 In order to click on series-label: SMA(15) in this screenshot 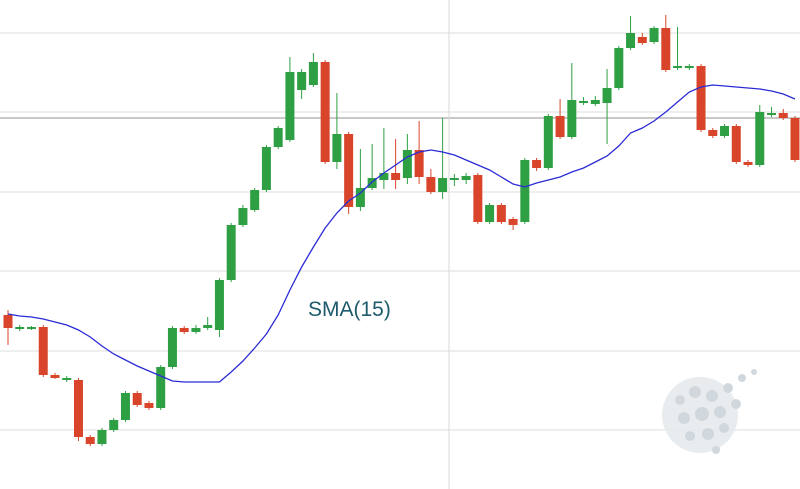, I will do `click(349, 309)`.